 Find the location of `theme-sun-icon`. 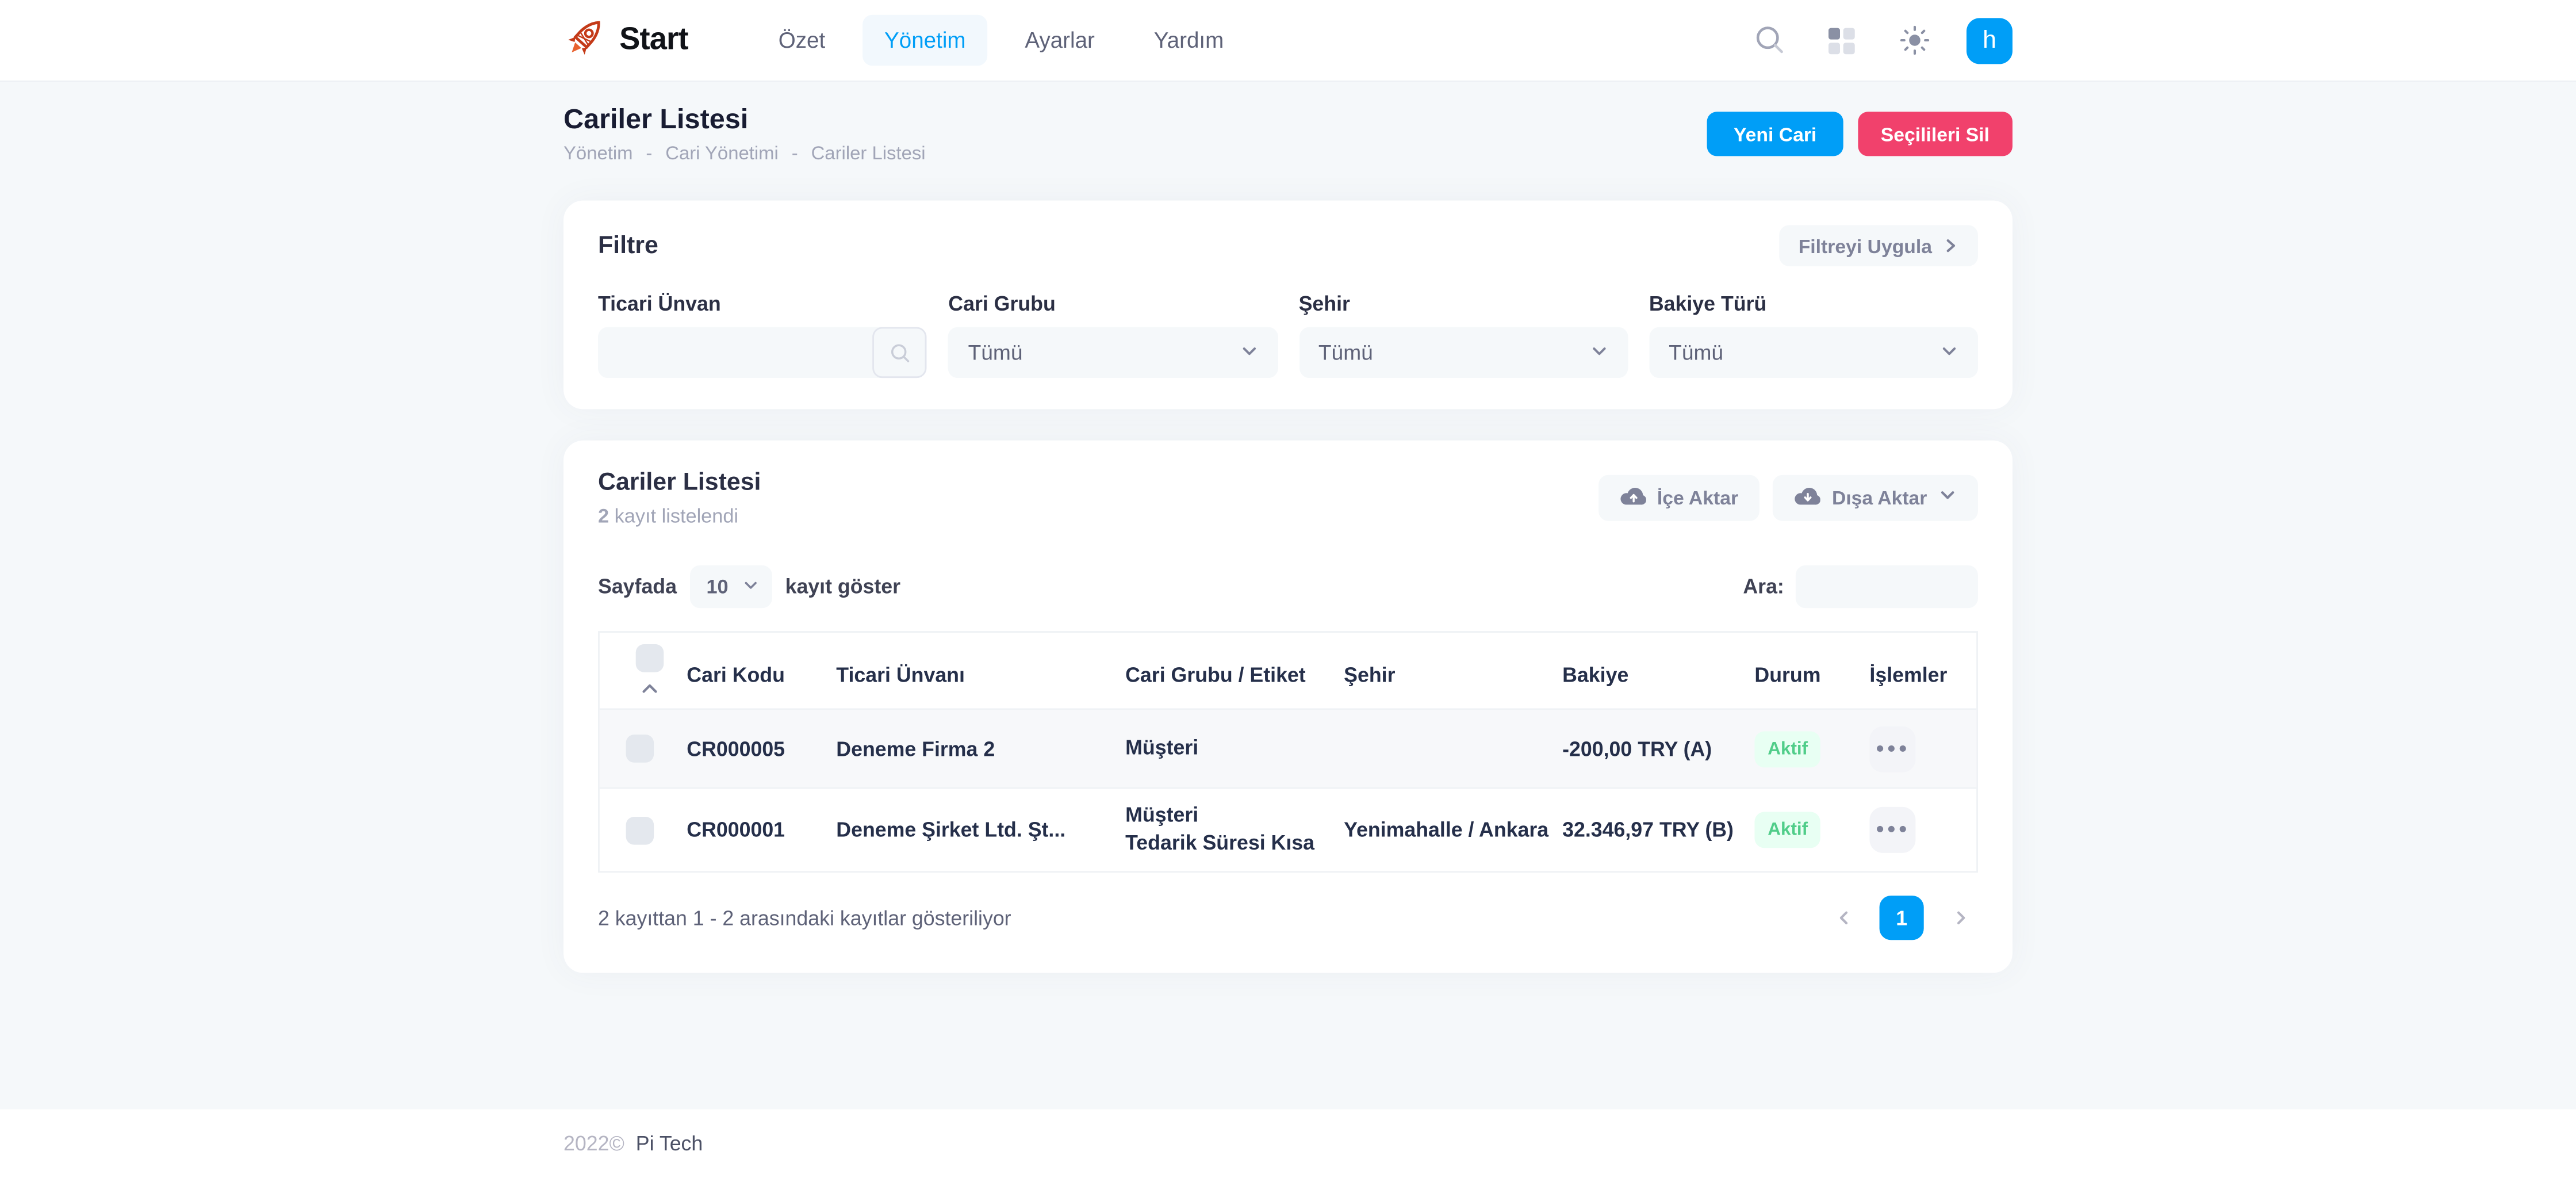

theme-sun-icon is located at coordinates (1914, 40).